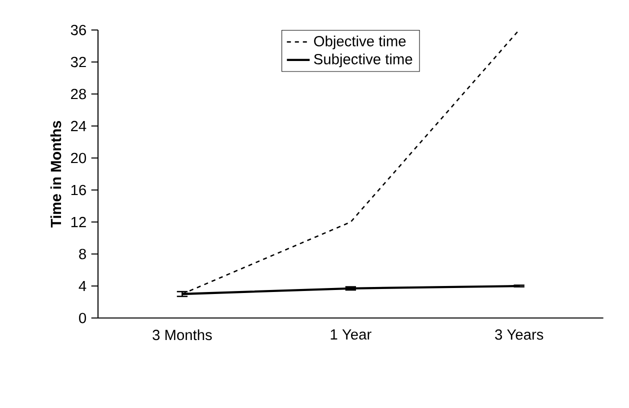  I want to click on legend-label: Objective time, so click(360, 43).